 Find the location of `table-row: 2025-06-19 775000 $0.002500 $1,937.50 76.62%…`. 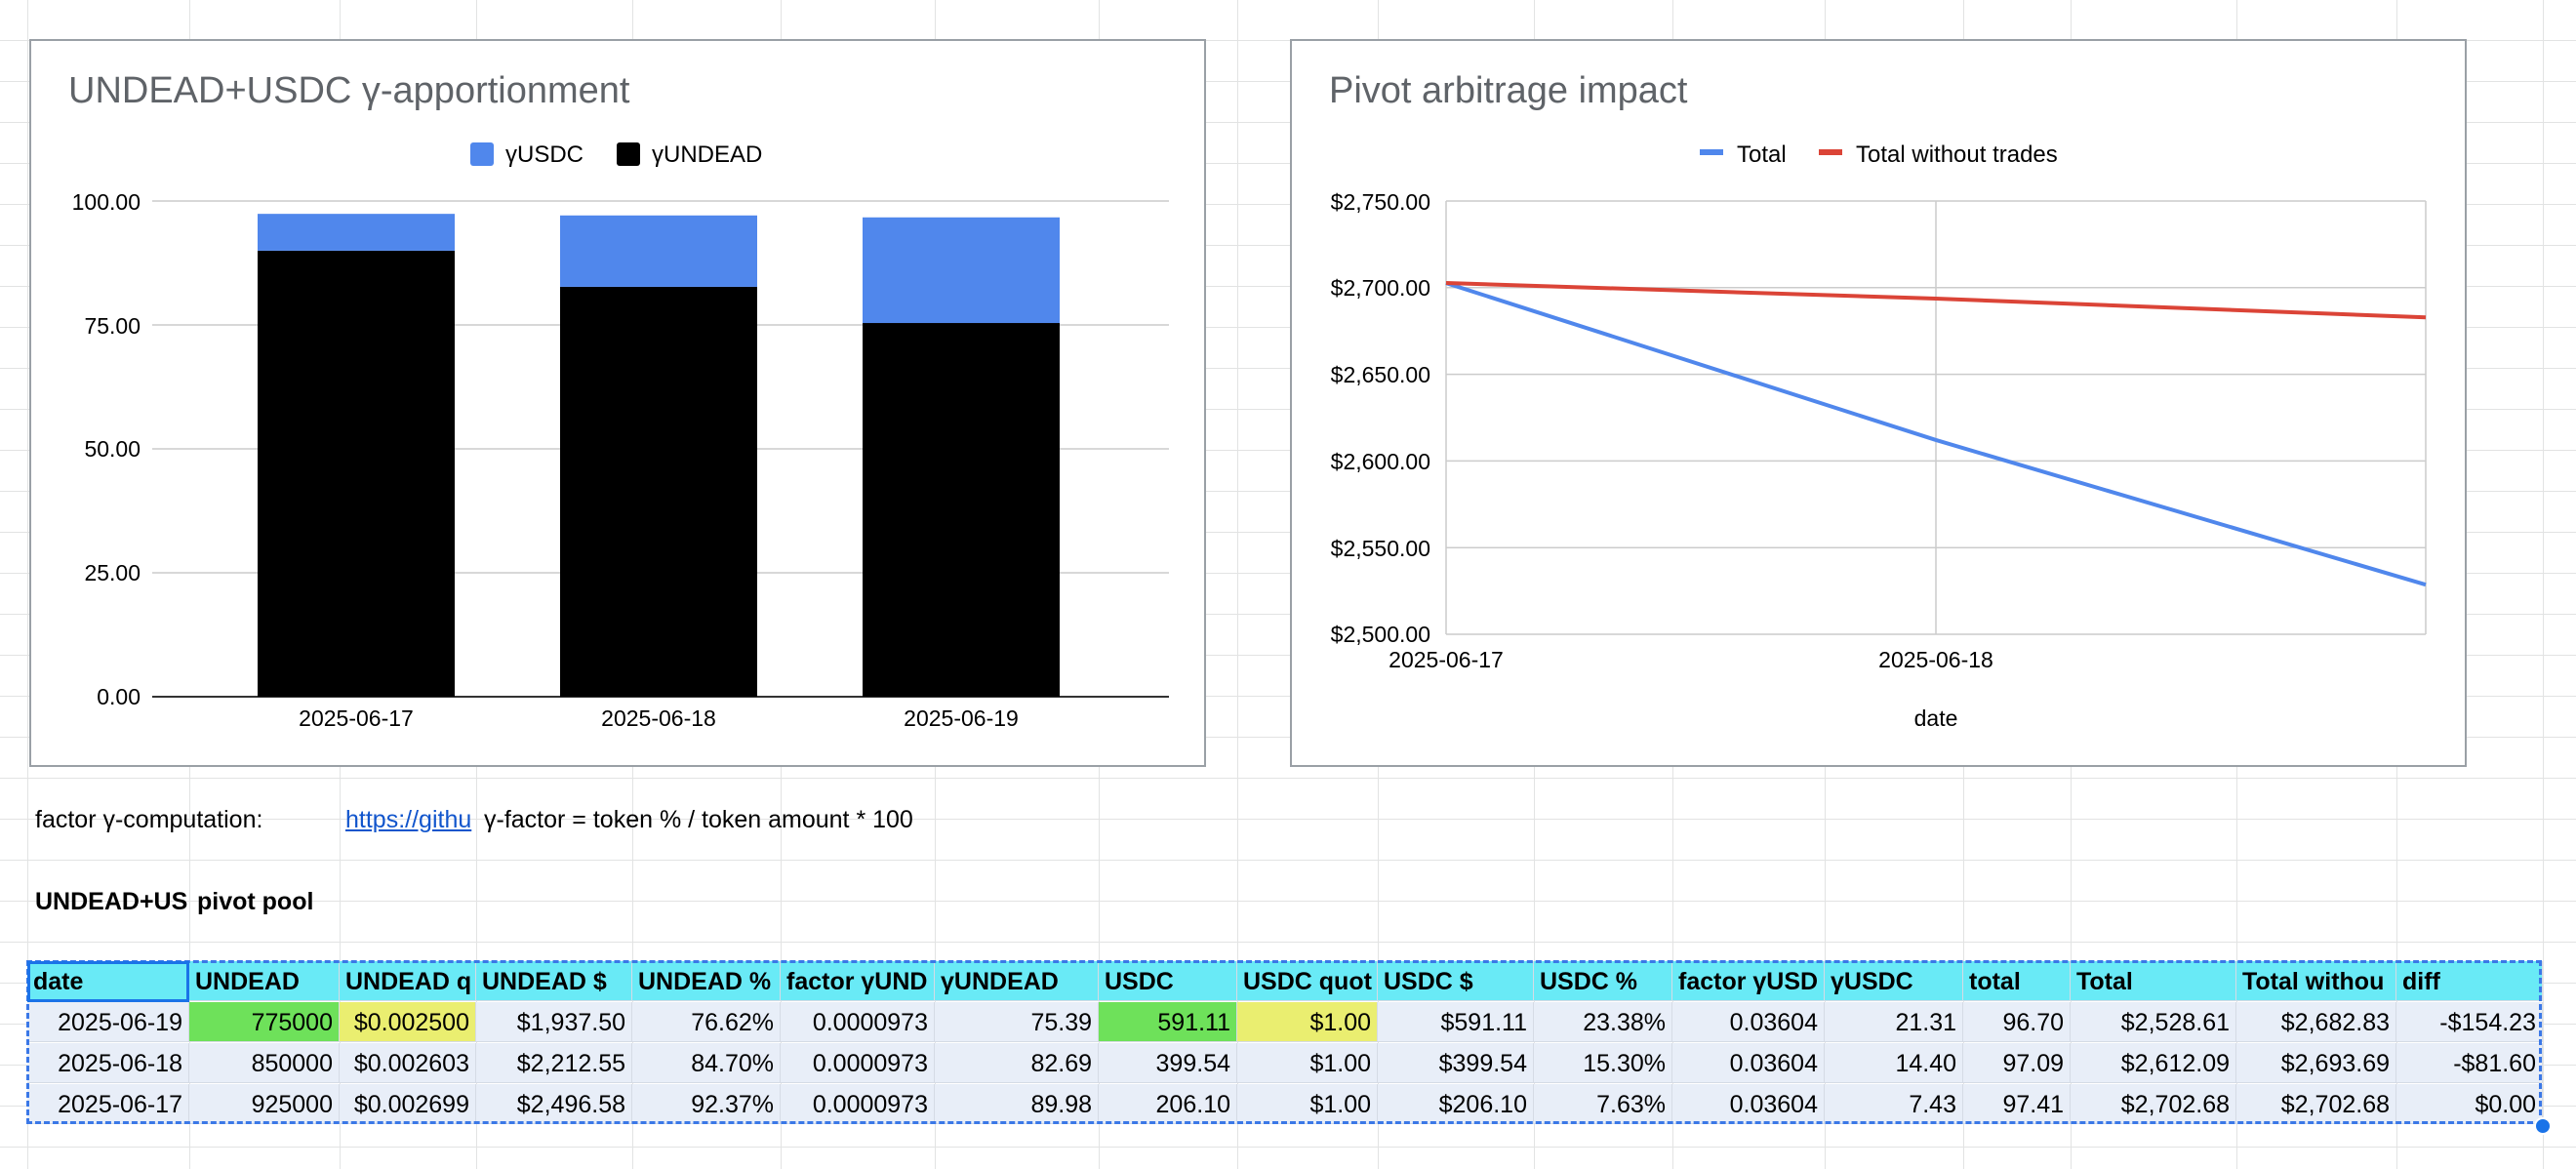

table-row: 2025-06-19 775000 $0.002500 $1,937.50 76.62%… is located at coordinates (1285, 1022).